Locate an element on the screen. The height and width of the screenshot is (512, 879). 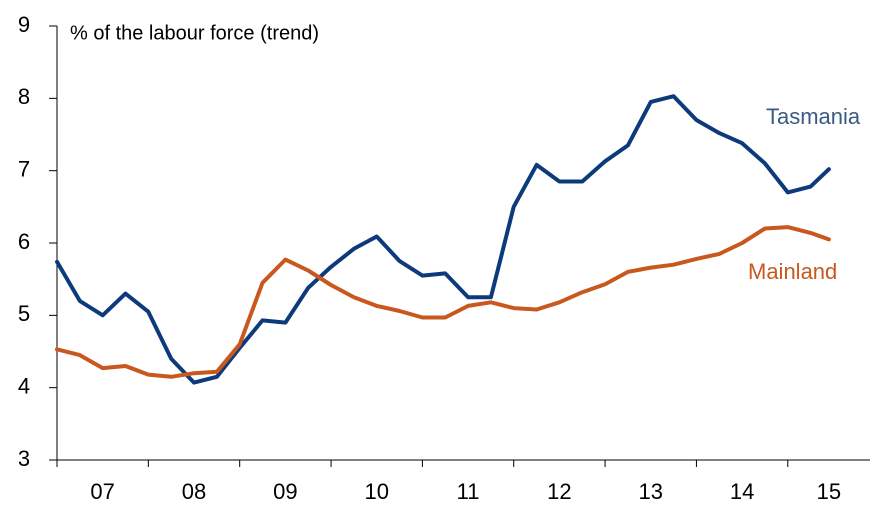
y-tick-label: 8 is located at coordinates (24, 96).